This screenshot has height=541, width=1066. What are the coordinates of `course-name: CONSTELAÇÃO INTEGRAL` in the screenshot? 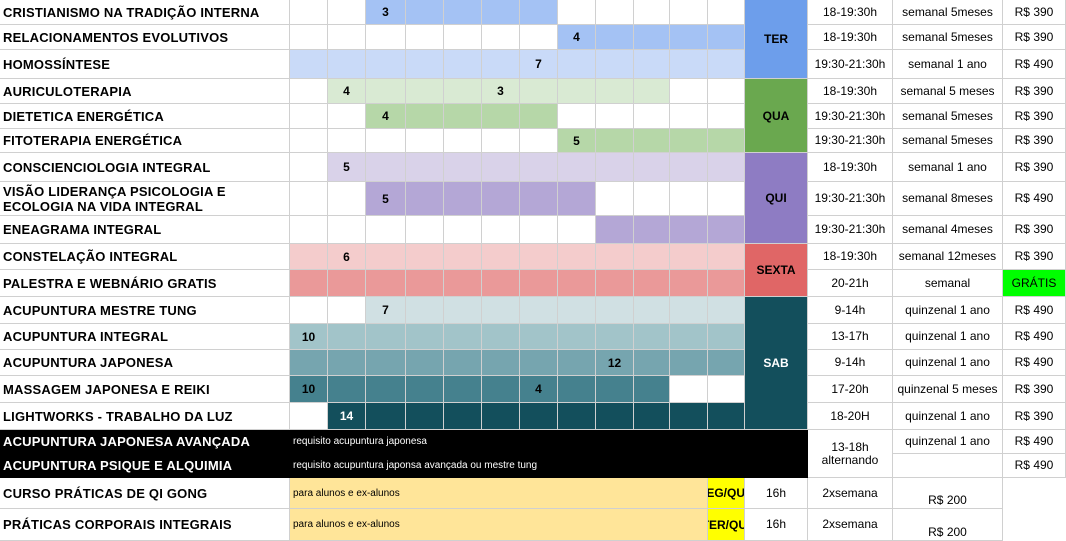 It's located at (145, 257).